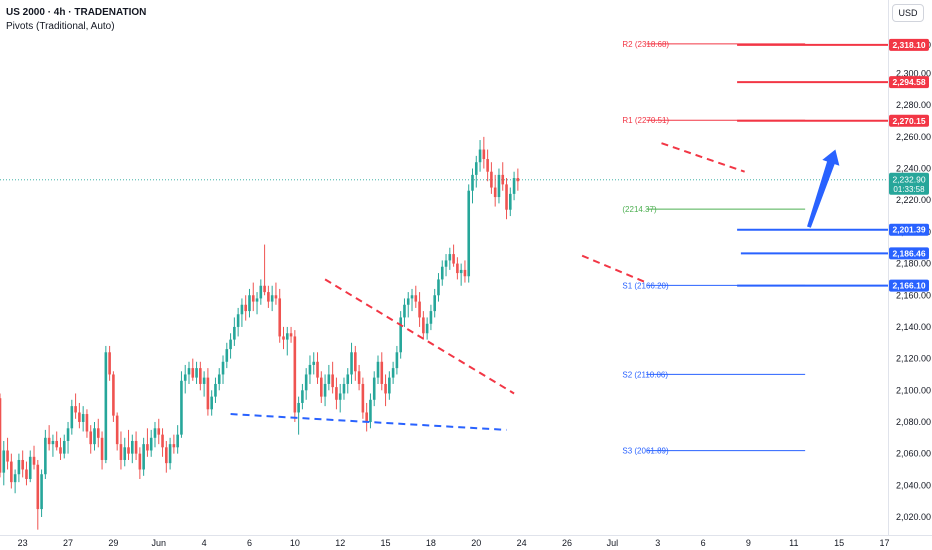 Image resolution: width=932 pixels, height=550 pixels. I want to click on time-tick-label: 26, so click(567, 543).